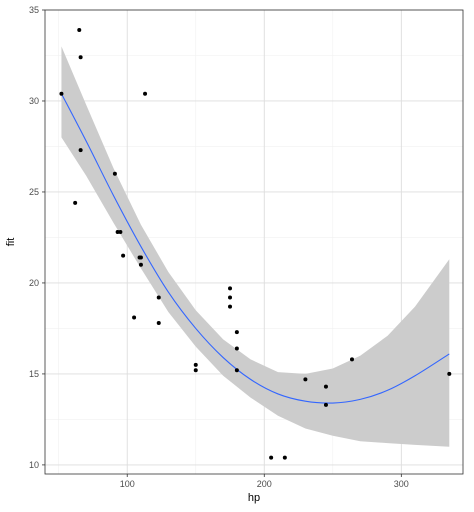 The image size is (474, 512). Describe the element at coordinates (34, 101) in the screenshot. I see `y-tick-label: 30` at that location.